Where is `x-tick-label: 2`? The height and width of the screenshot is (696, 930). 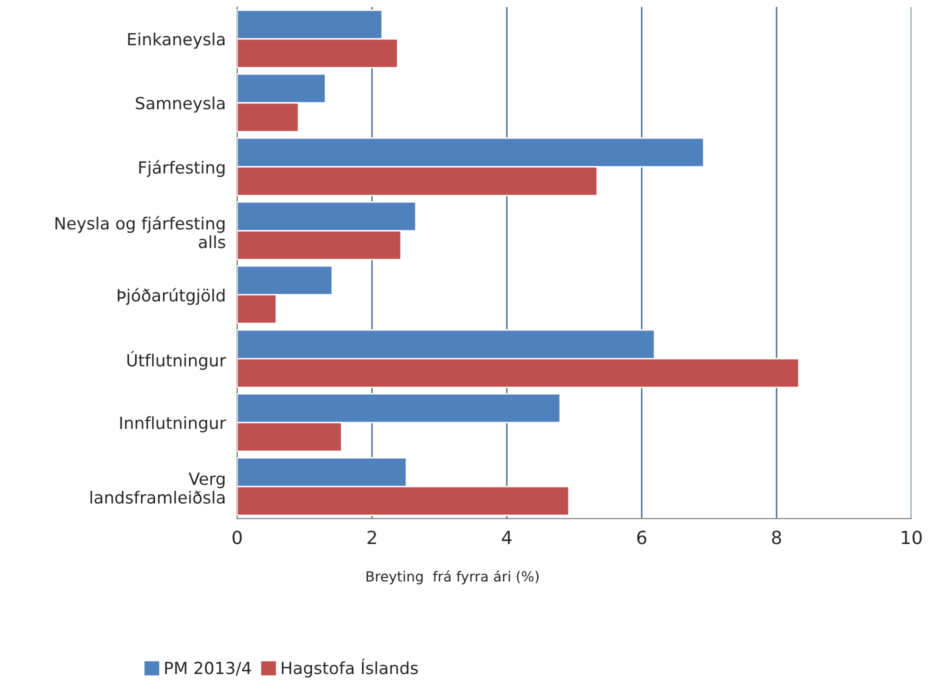 x-tick-label: 2 is located at coordinates (372, 537).